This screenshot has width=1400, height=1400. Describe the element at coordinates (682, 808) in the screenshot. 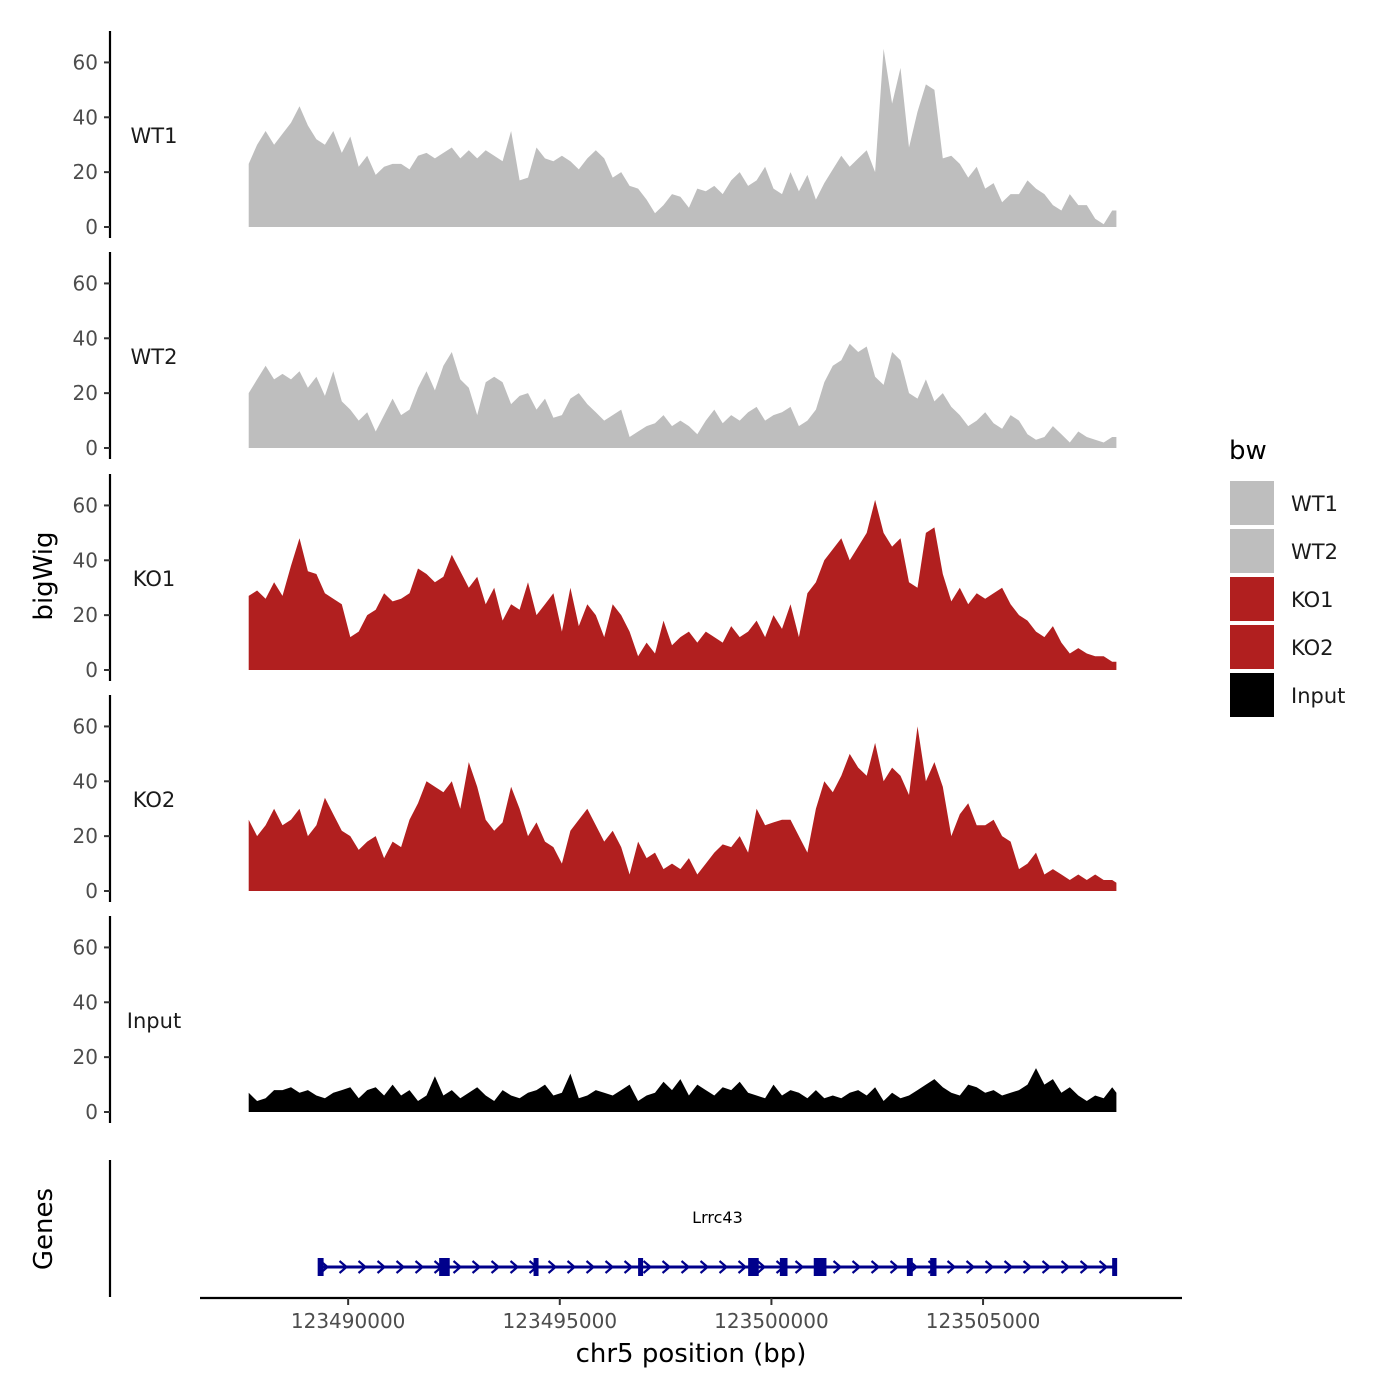

I see `area-series-ko2` at that location.